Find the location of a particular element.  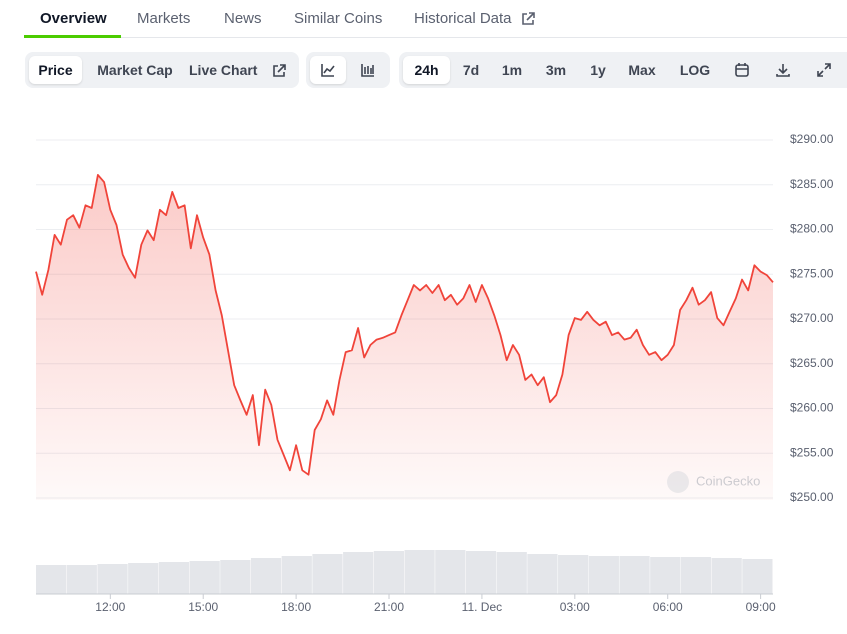

fullscreen-button is located at coordinates (824, 70).